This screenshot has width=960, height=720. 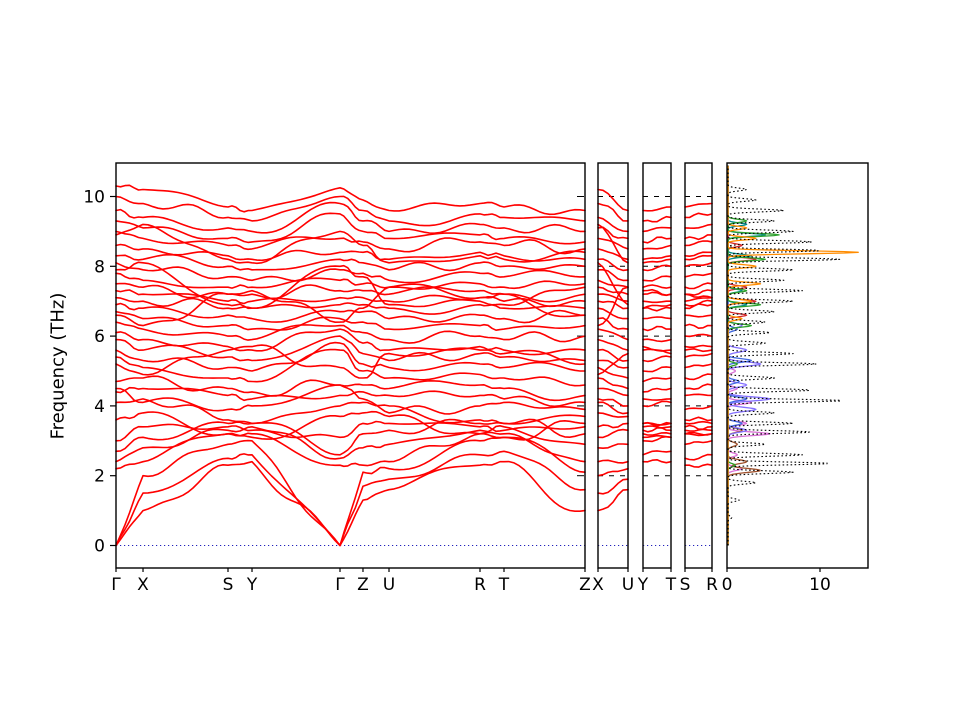 What do you see at coordinates (252, 585) in the screenshot?
I see `kpoint-label: Y` at bounding box center [252, 585].